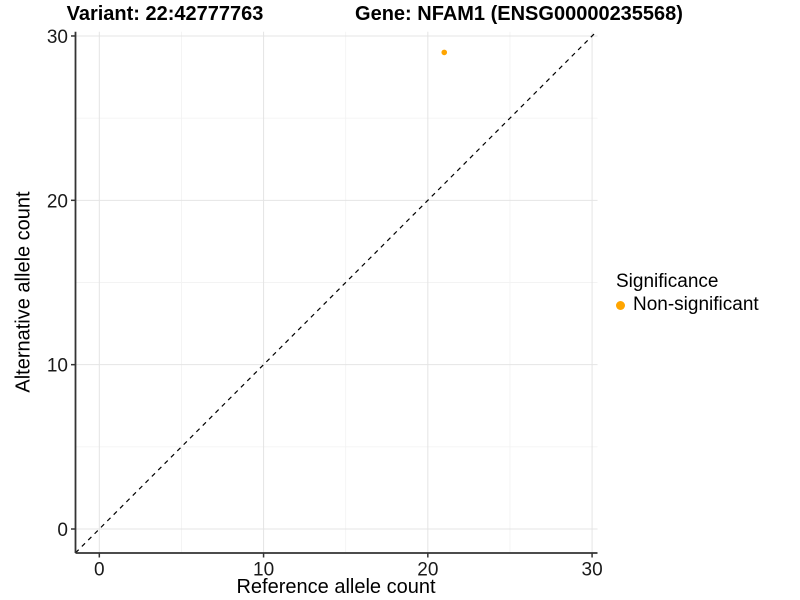 Image resolution: width=800 pixels, height=600 pixels. I want to click on y-axis-title: Alternative allele count, so click(23, 292).